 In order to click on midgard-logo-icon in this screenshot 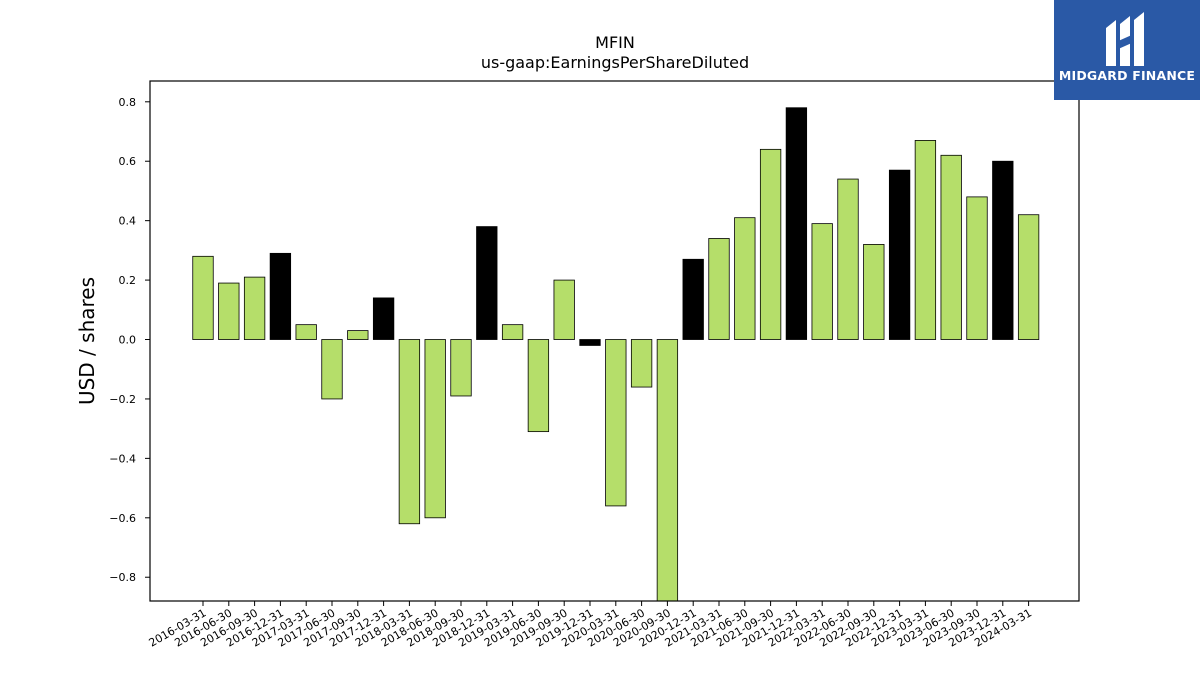, I will do `click(1125, 39)`.